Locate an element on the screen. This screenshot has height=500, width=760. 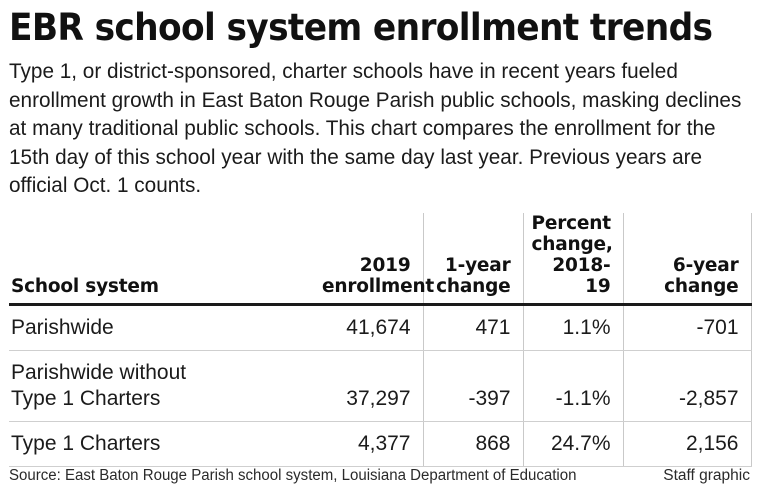
cell-2019-enrollment: 41,674 is located at coordinates (372, 327).